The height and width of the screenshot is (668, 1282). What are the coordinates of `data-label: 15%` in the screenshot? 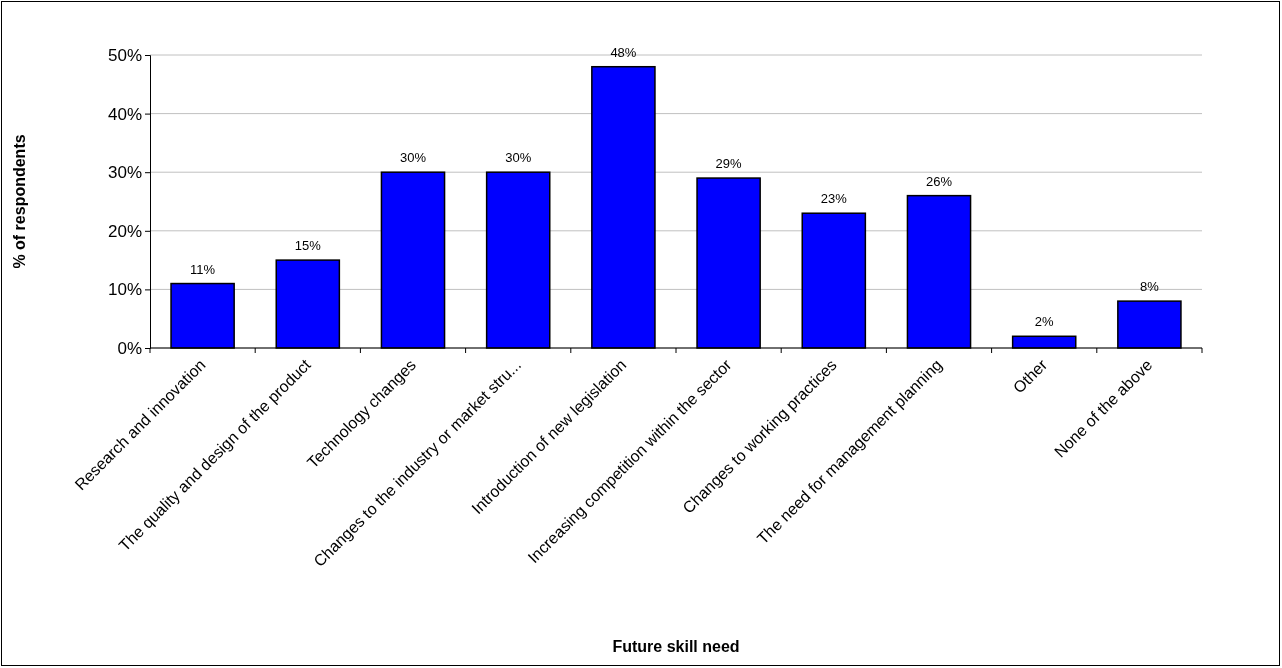 It's located at (308, 246).